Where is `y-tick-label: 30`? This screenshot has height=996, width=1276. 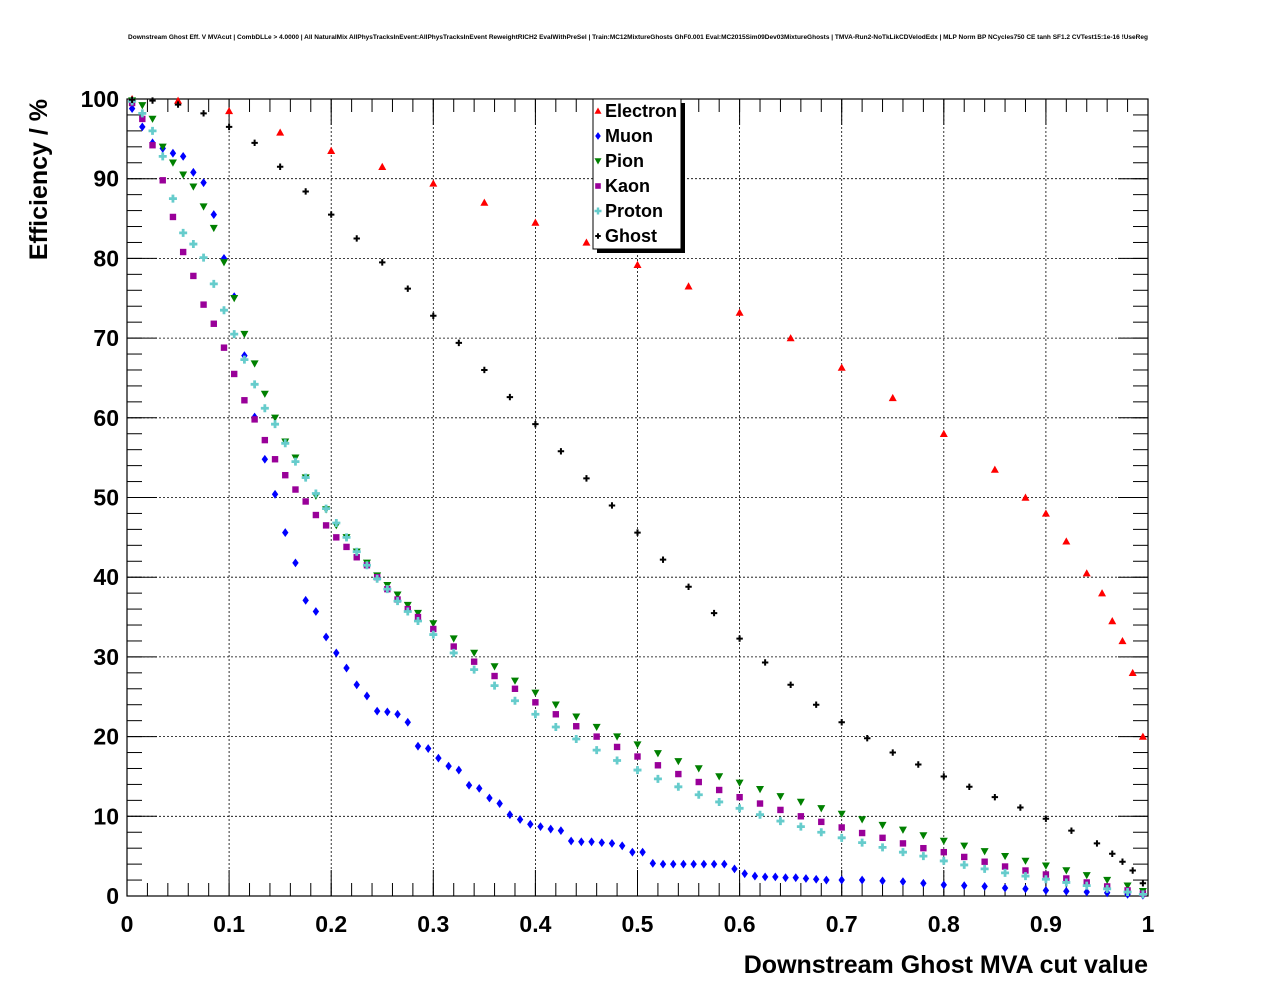 y-tick-label: 30 is located at coordinates (106, 657).